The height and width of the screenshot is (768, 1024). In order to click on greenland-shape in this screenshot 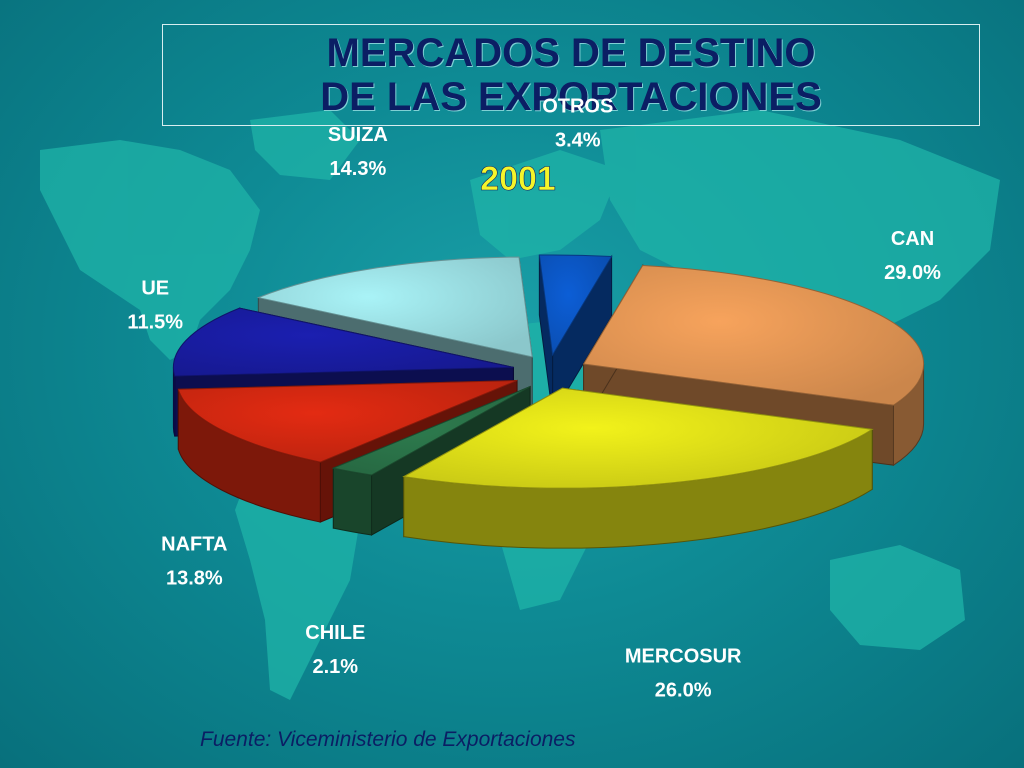, I will do `click(305, 145)`.